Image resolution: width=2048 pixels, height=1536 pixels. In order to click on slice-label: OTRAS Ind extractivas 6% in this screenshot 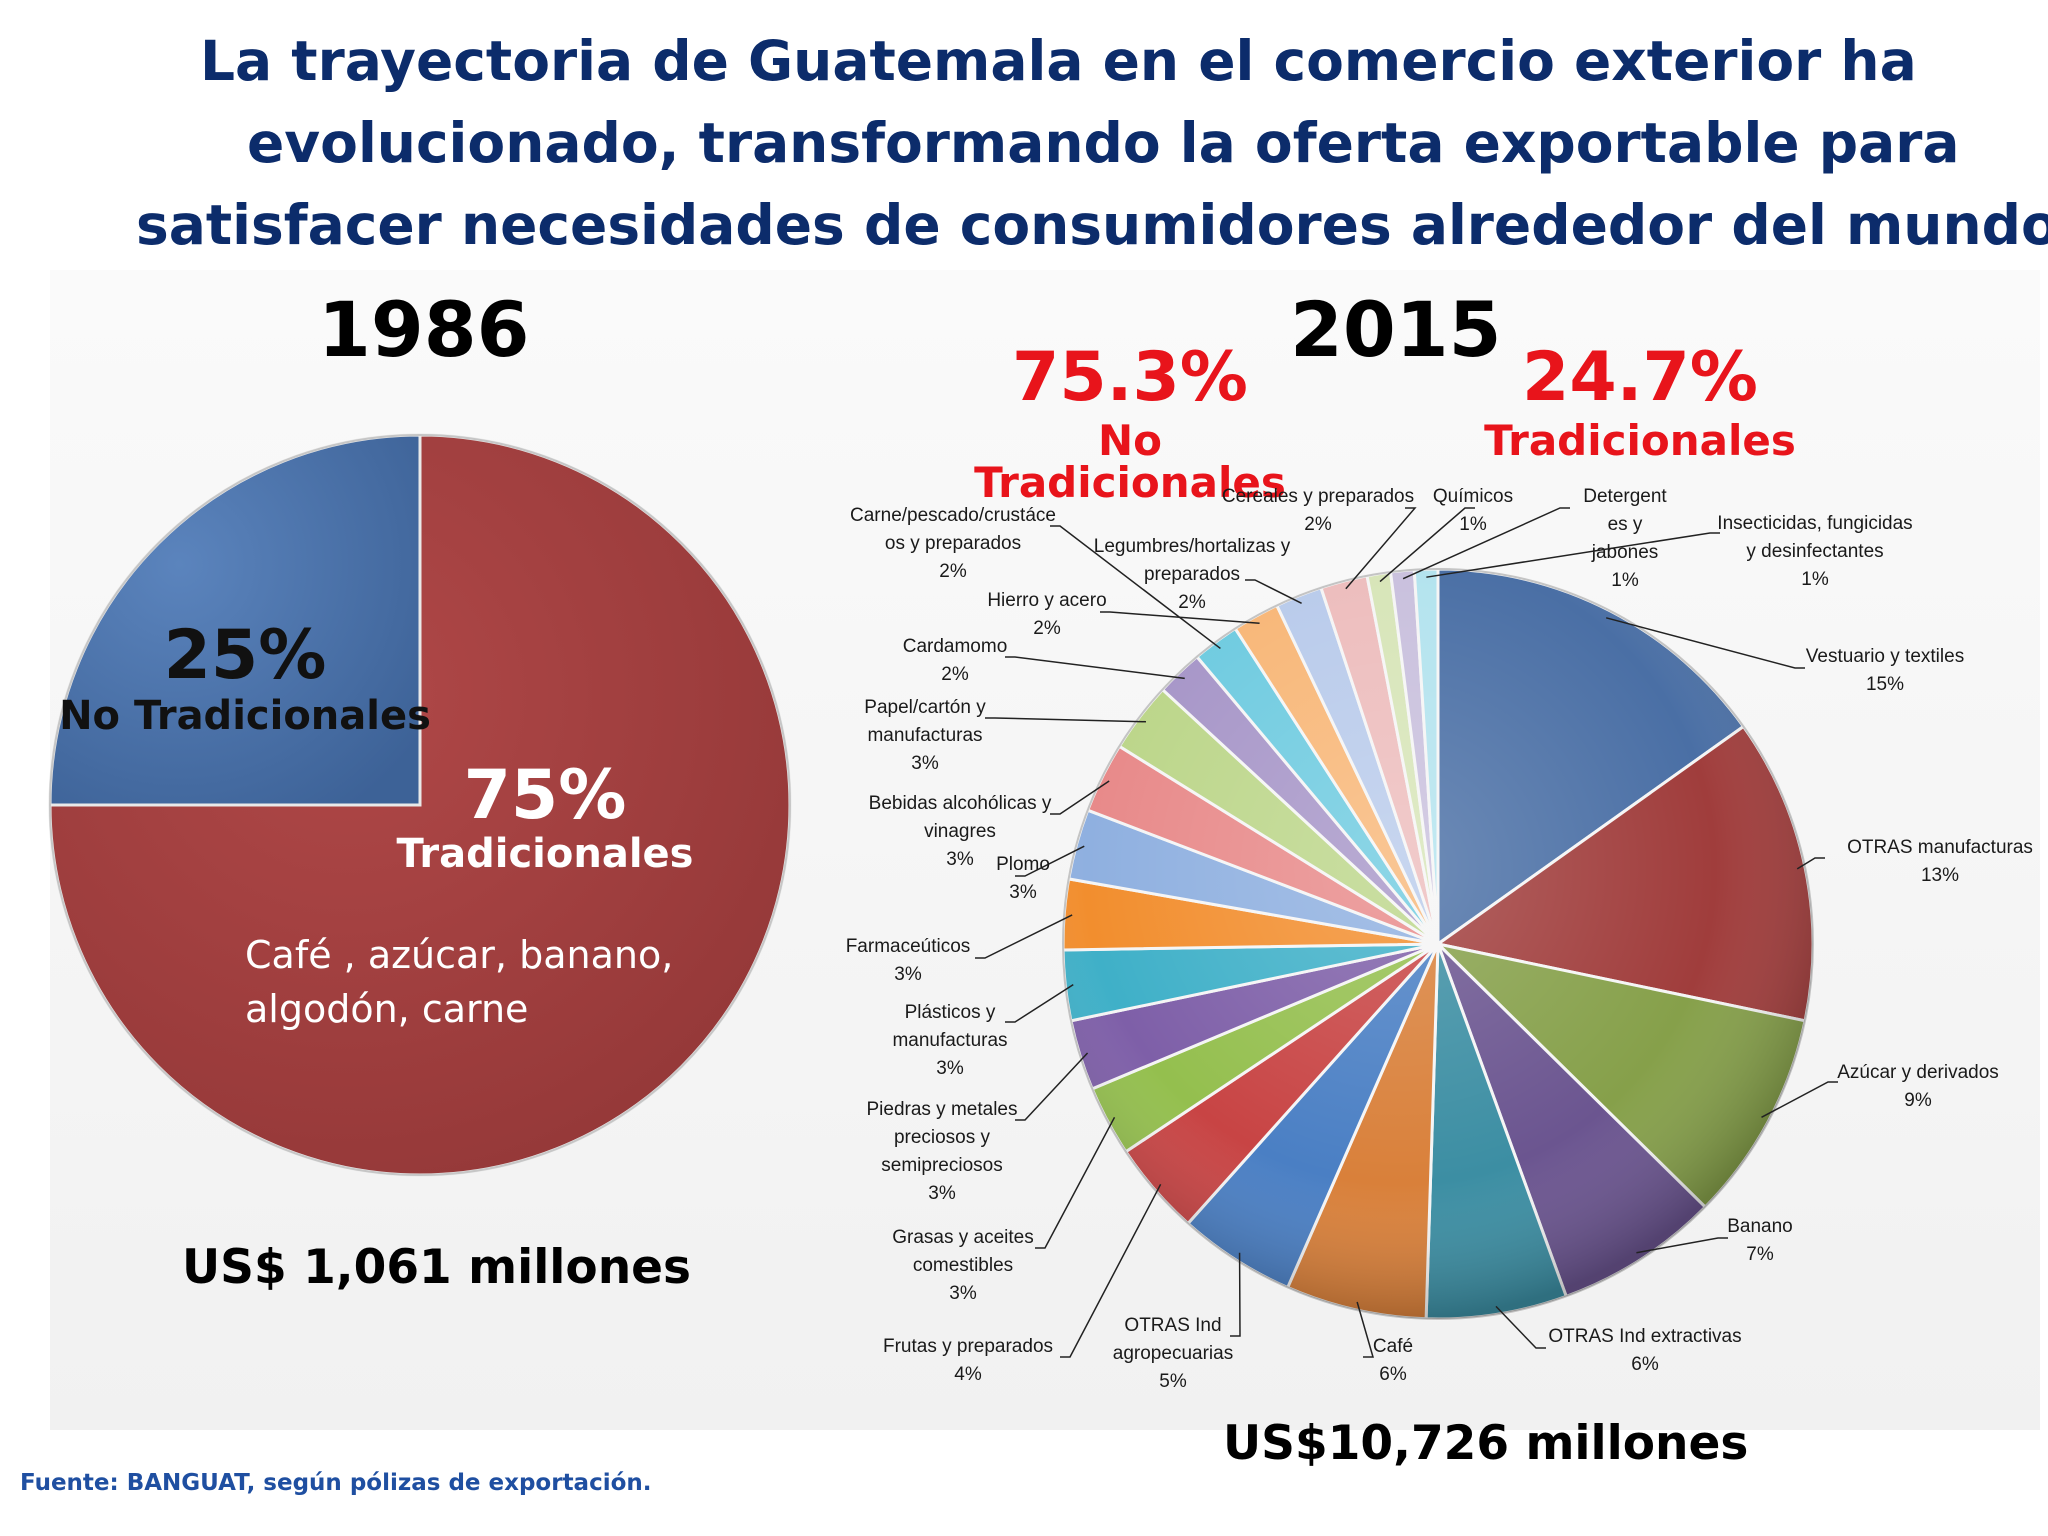, I will do `click(1644, 1350)`.